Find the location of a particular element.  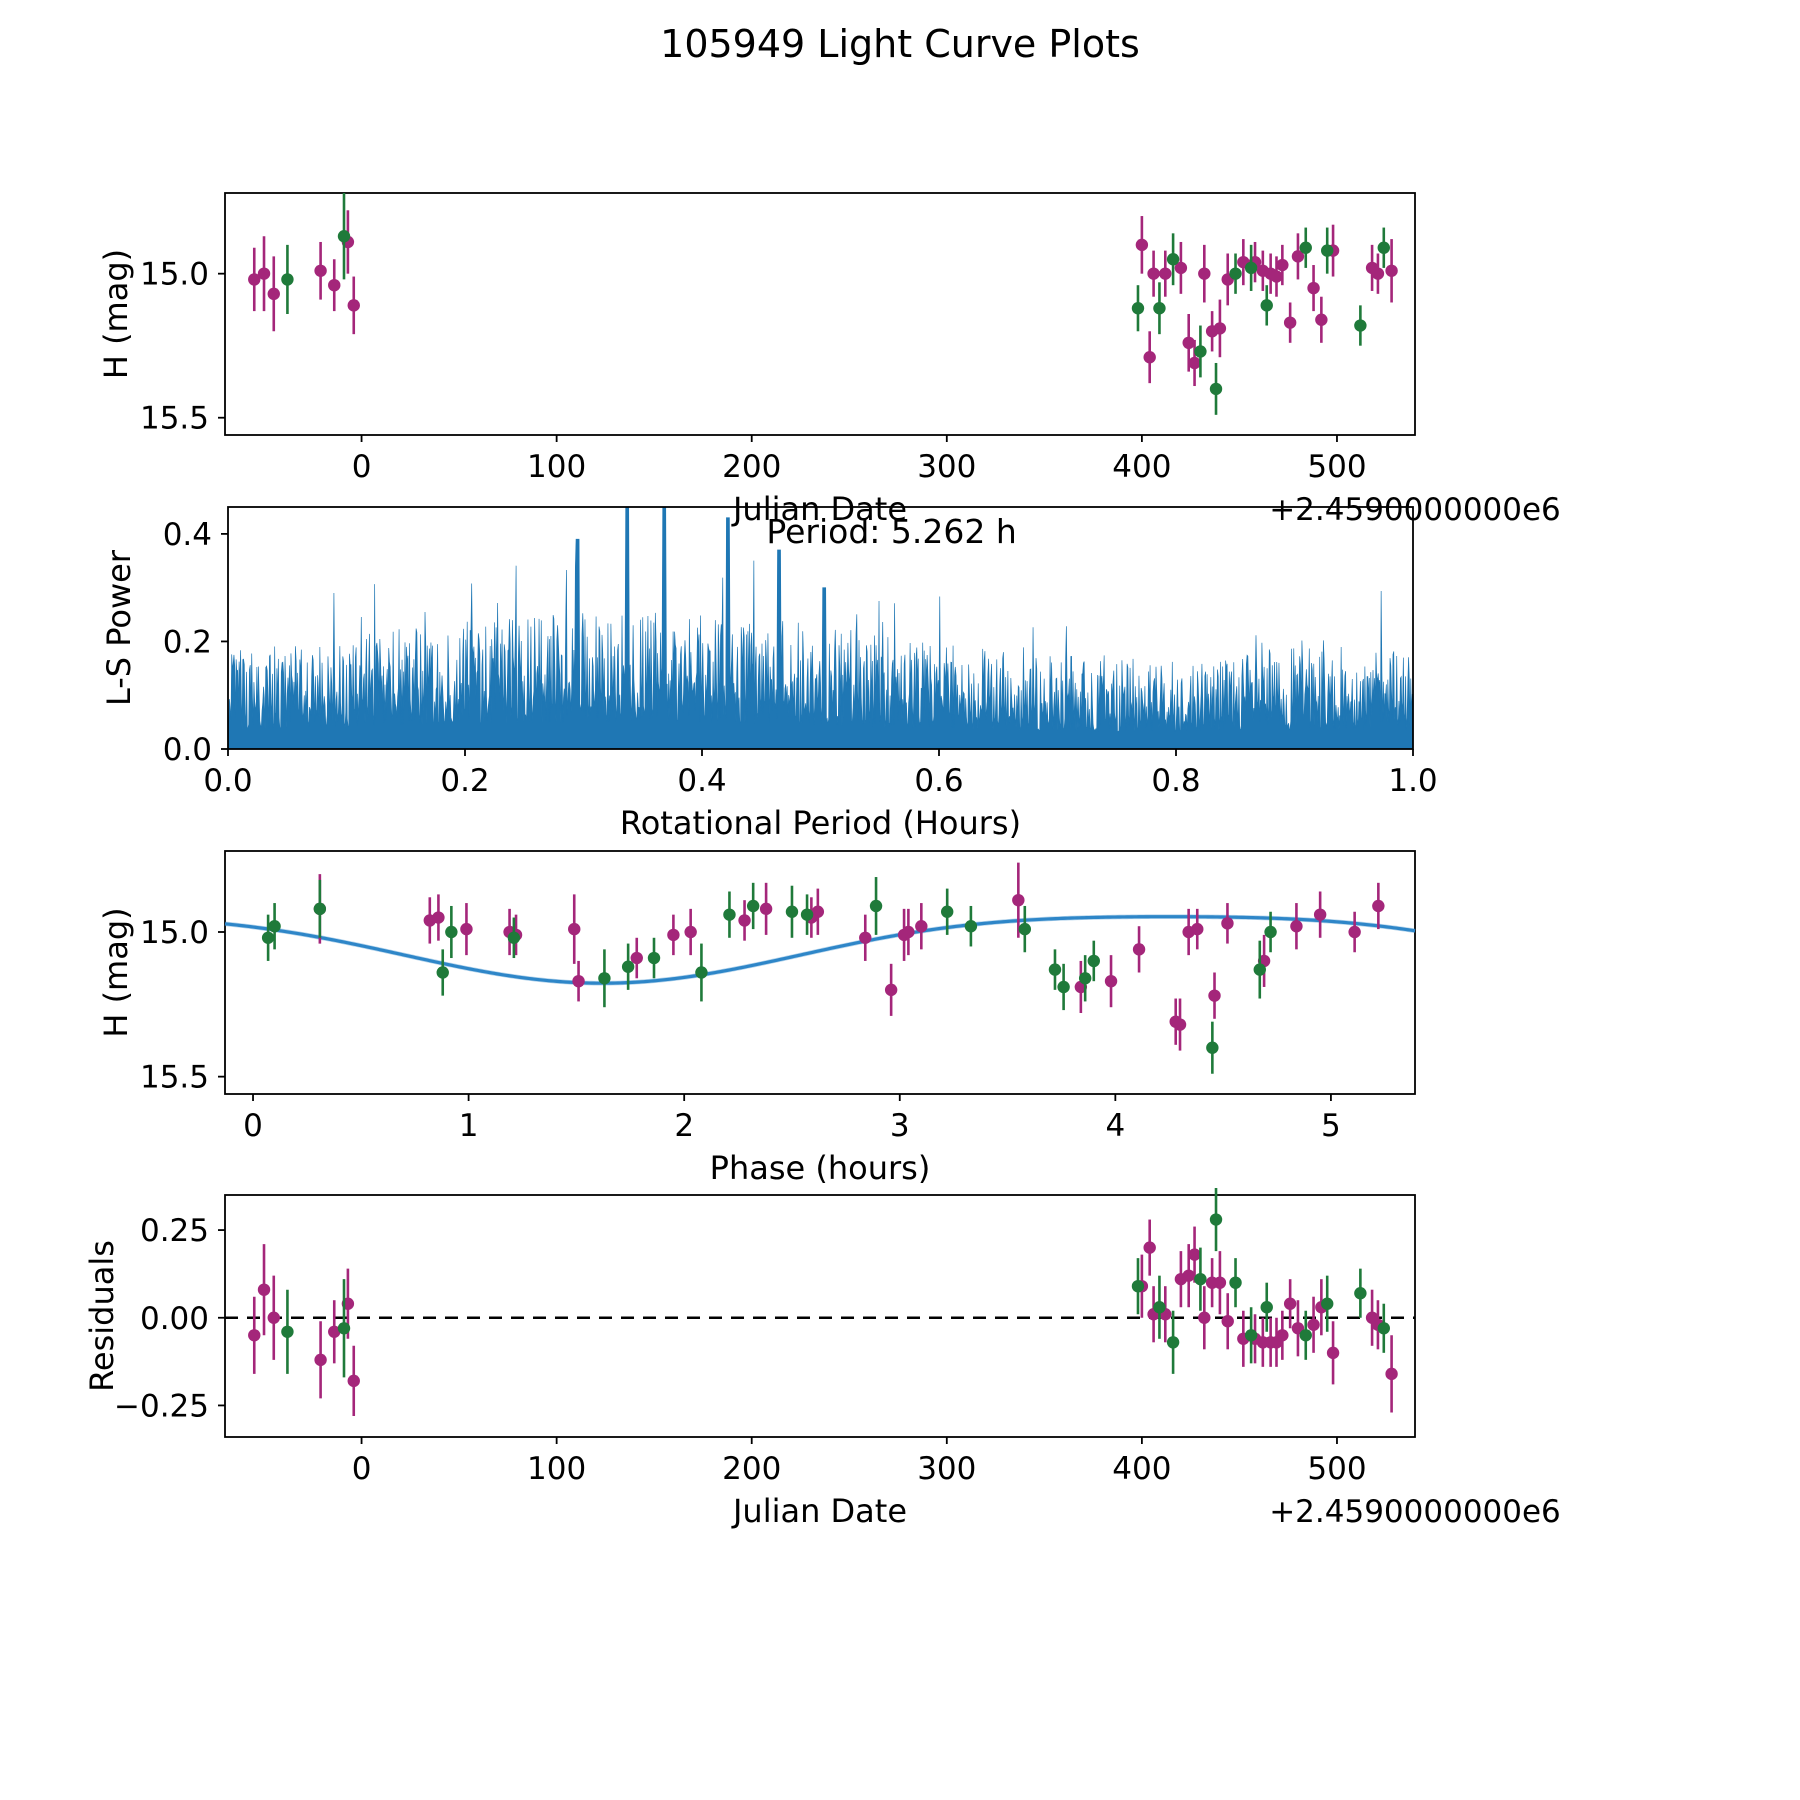

lightcurve-xticklabel: 100 is located at coordinates (556, 467).